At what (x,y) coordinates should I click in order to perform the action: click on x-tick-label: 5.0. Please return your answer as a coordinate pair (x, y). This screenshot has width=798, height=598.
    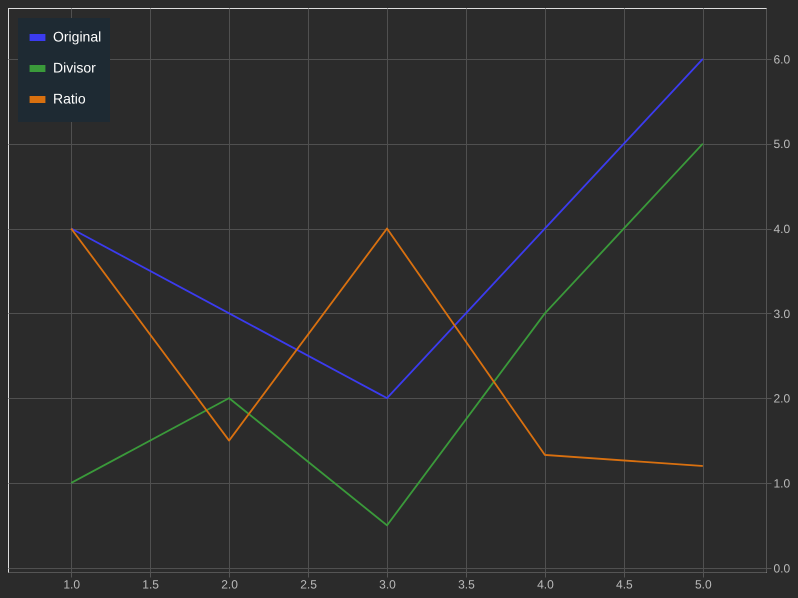
    Looking at the image, I should click on (703, 585).